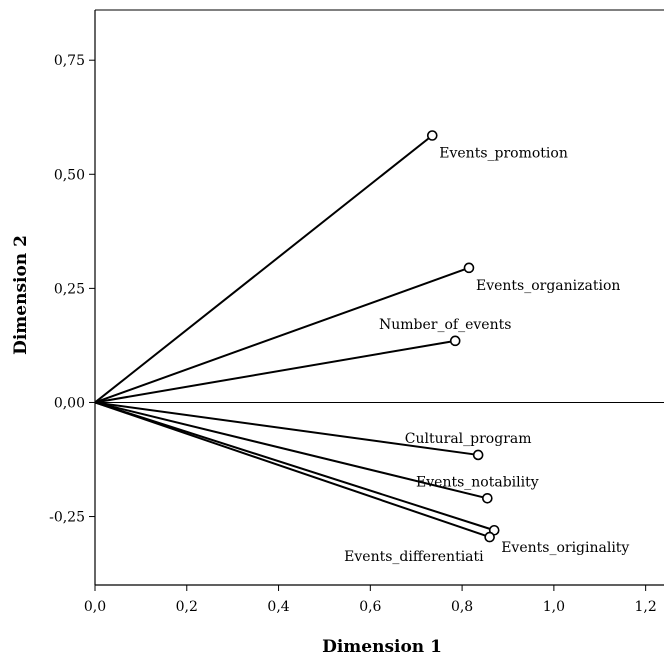  I want to click on point-label: Events_promotion, so click(503, 153).